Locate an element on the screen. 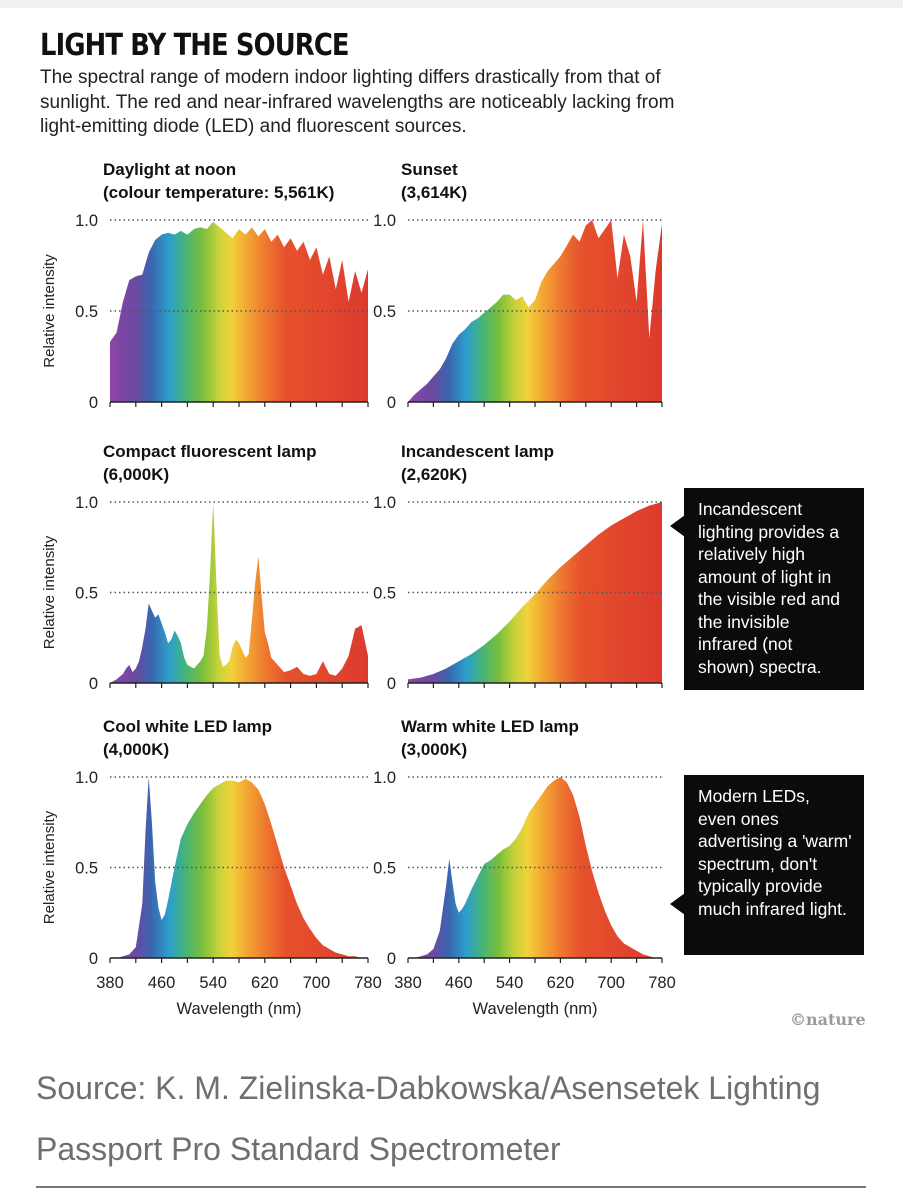 The height and width of the screenshot is (1200, 903). panel-title: Cool white LED lamp is located at coordinates (187, 726).